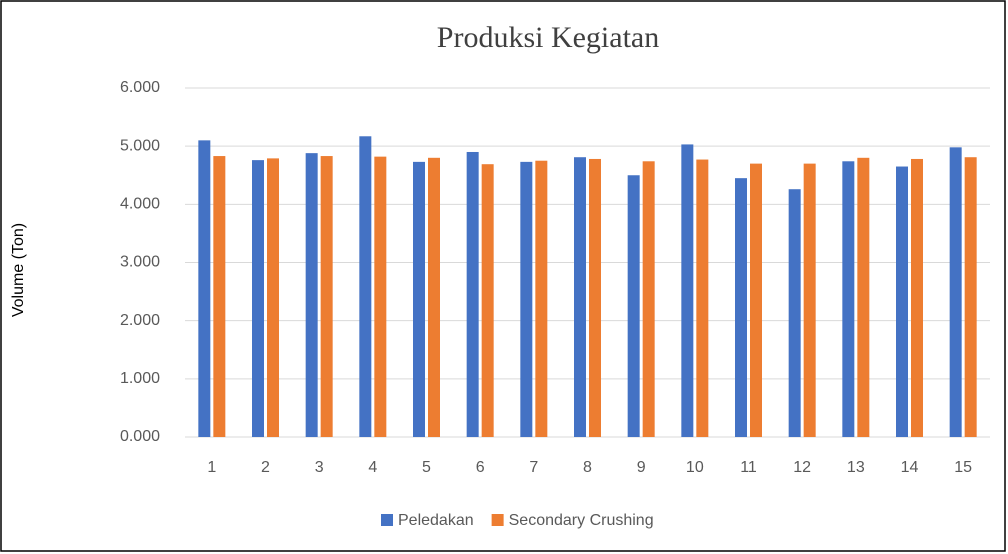 The width and height of the screenshot is (1008, 554). Describe the element at coordinates (18, 270) in the screenshot. I see `y-axis-label: Volume (Ton)` at that location.